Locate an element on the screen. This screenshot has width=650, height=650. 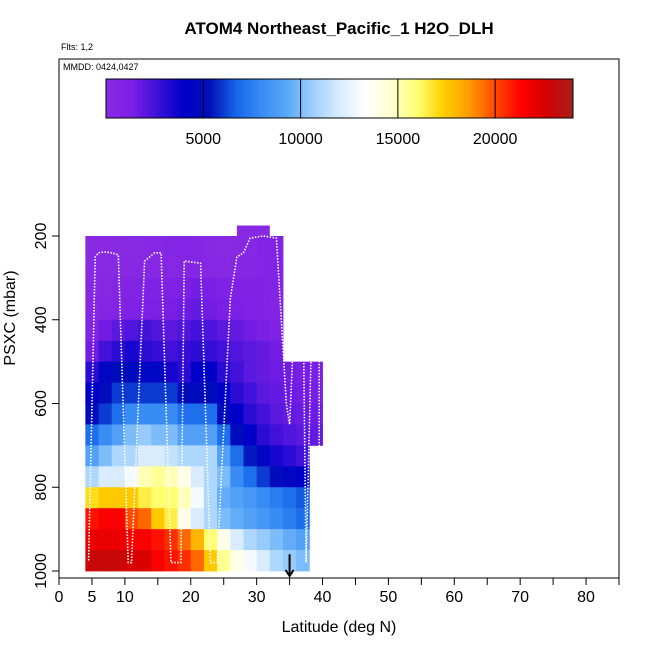
x-tick-label: 0 is located at coordinates (59, 597).